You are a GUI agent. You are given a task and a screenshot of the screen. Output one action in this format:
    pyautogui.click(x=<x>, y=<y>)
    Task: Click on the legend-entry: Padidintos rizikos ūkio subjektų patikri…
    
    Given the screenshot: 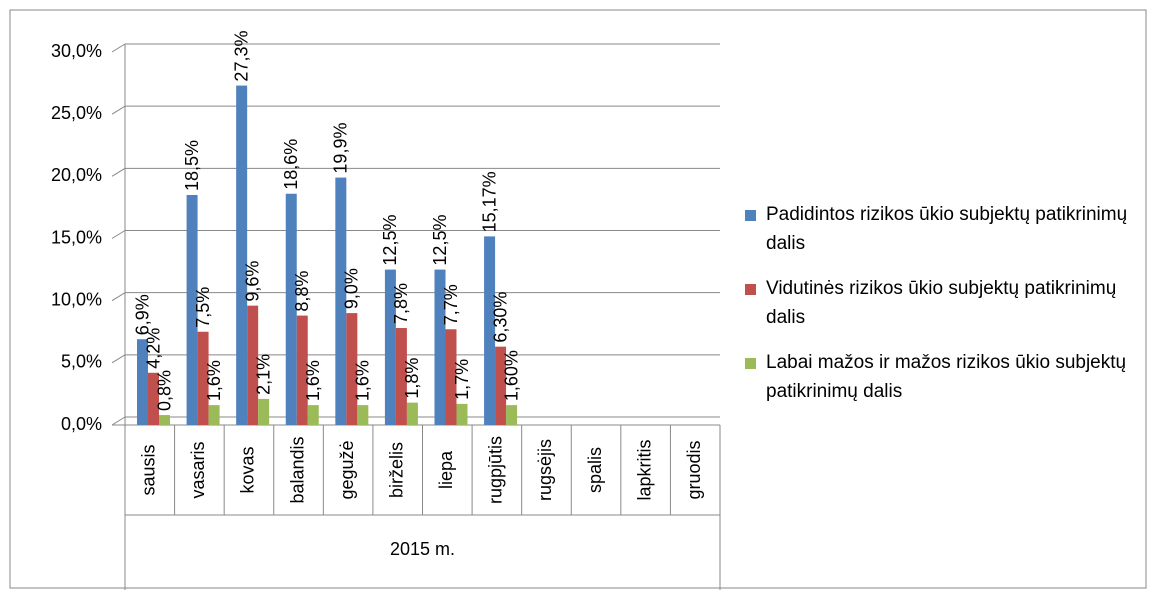 What is the action you would take?
    pyautogui.click(x=945, y=229)
    